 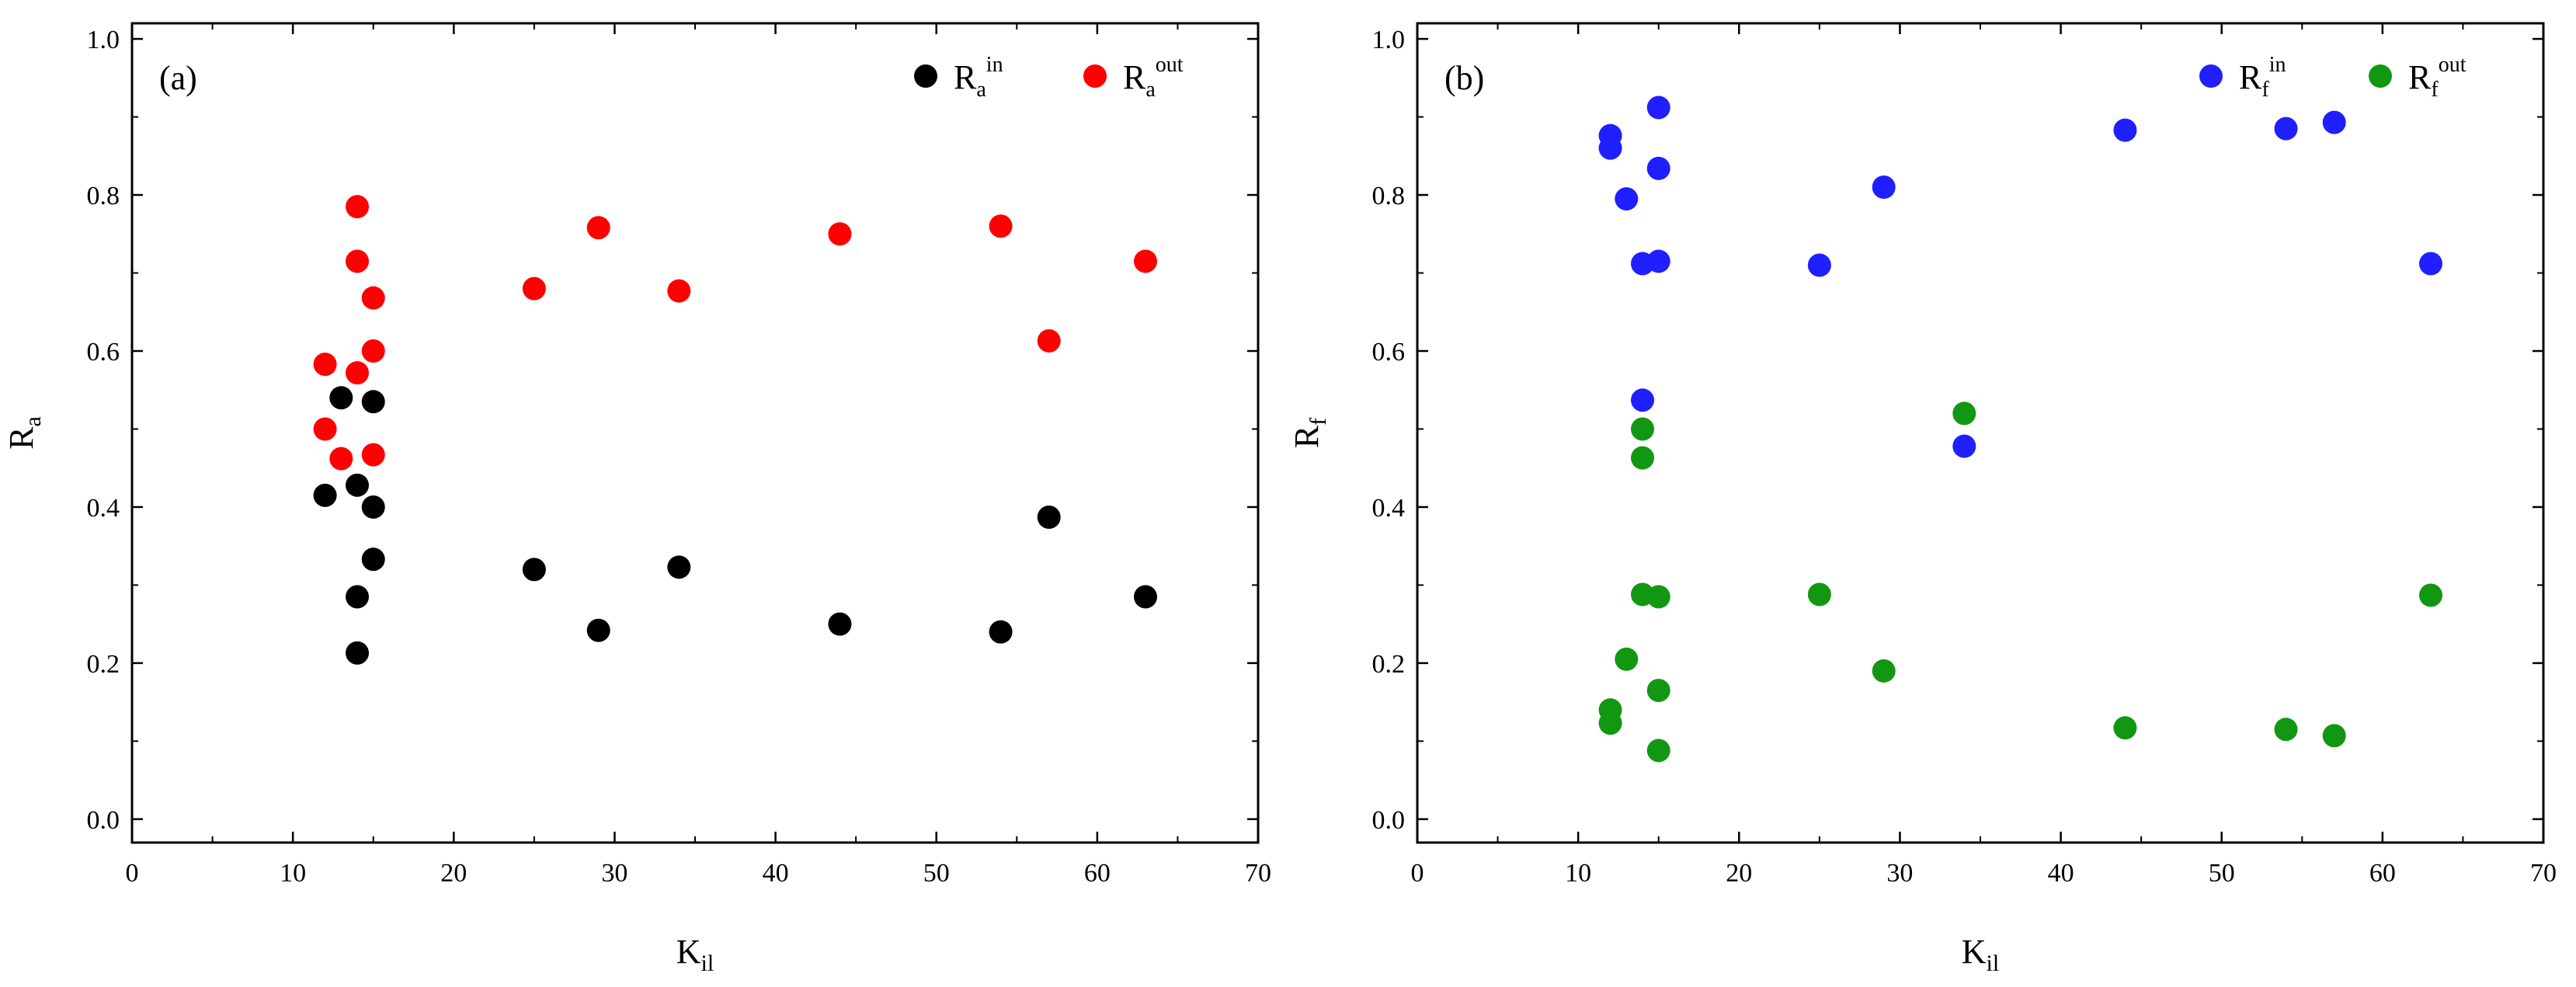 What do you see at coordinates (1258, 873) in the screenshot?
I see `x-tick-label: 70` at bounding box center [1258, 873].